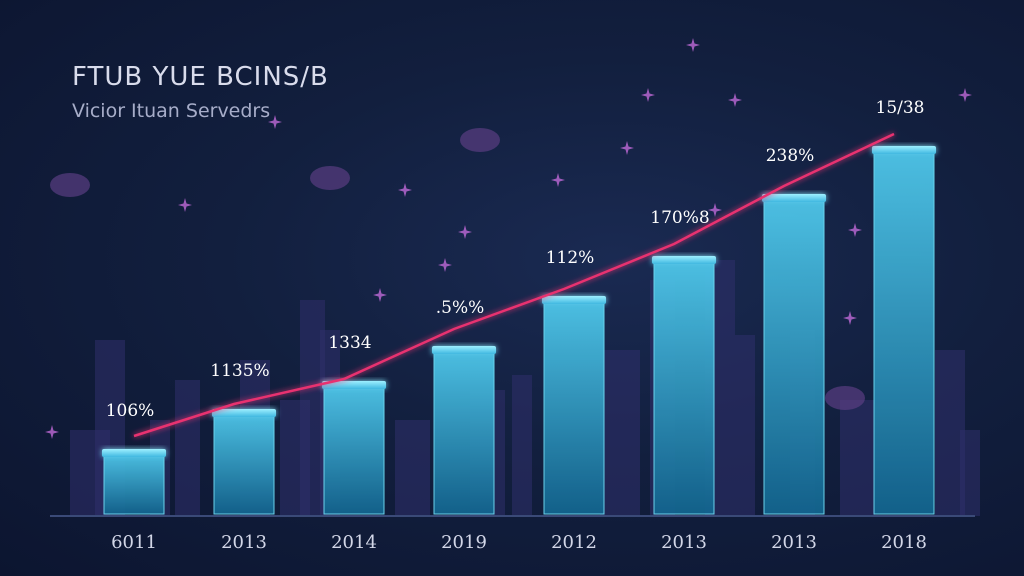 The width and height of the screenshot is (1024, 576). Describe the element at coordinates (904, 542) in the screenshot. I see `x-tick-label: 2018` at that location.